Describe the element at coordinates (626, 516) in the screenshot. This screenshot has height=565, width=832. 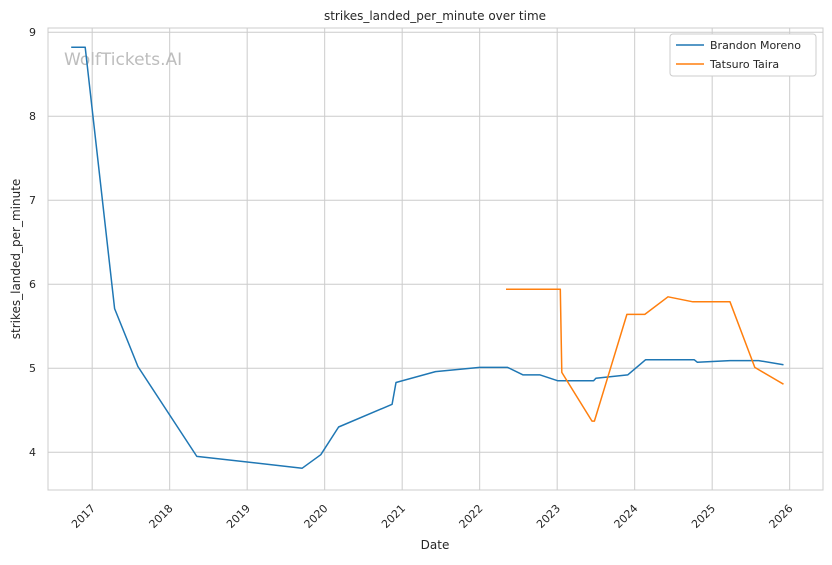
I see `x-tick-label: 2024` at that location.